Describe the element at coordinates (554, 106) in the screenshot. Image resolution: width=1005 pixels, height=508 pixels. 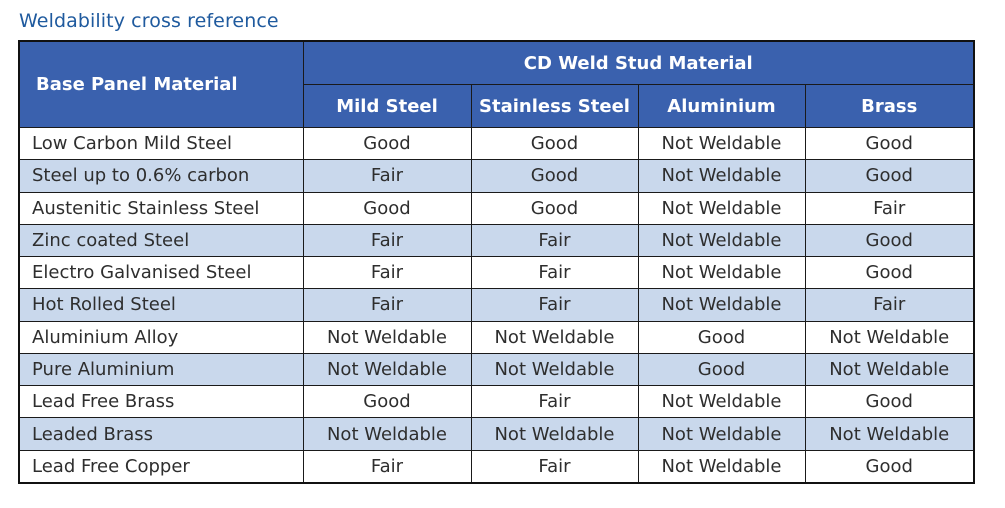
I see `column-header-stainless-steel: Stainless Steel` at that location.